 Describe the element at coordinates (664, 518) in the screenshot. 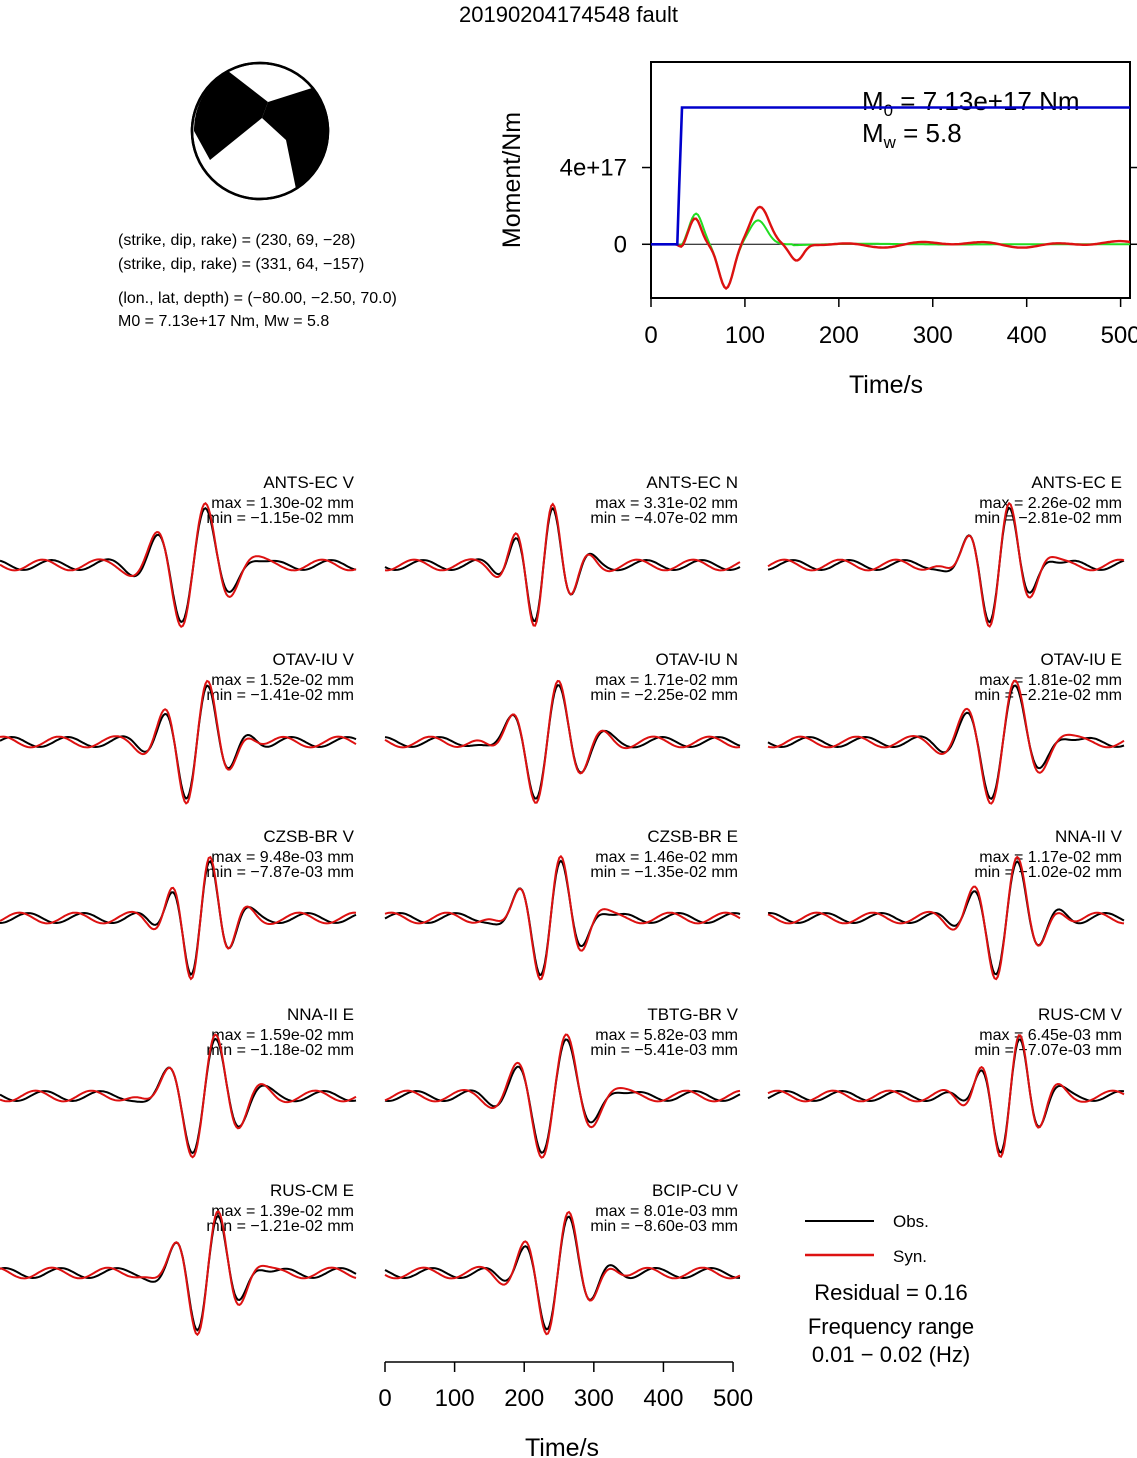

I see `waveform-min-label: min = −4.07e-02 mm` at that location.